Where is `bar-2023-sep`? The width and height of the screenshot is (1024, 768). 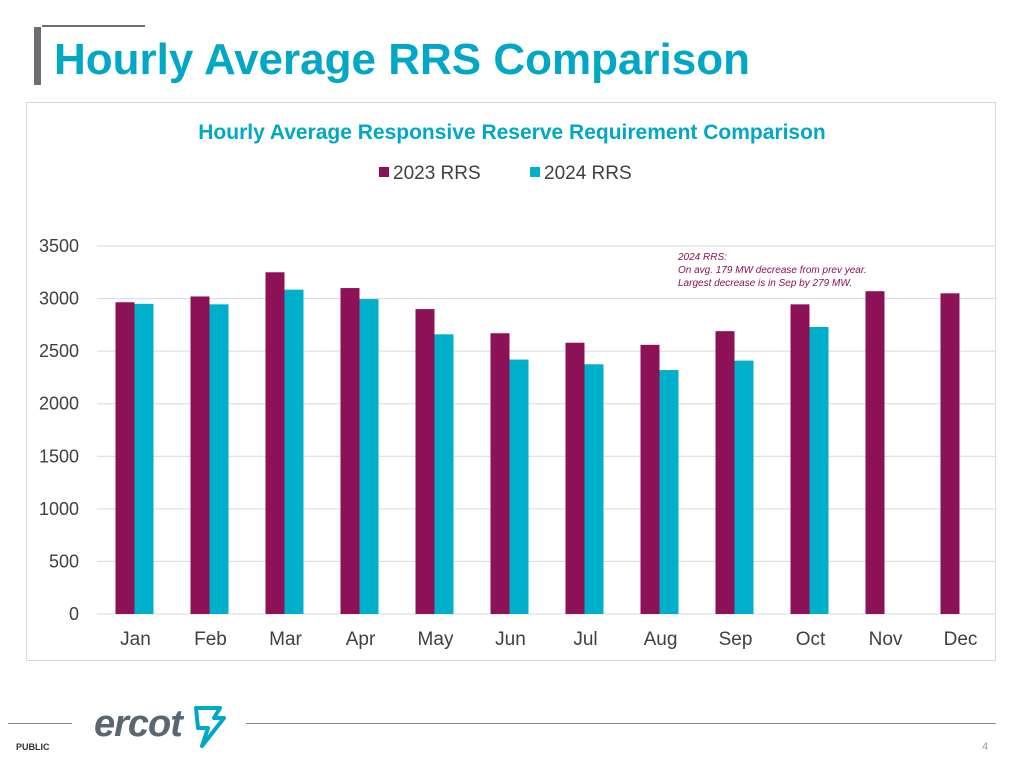 bar-2023-sep is located at coordinates (725, 472).